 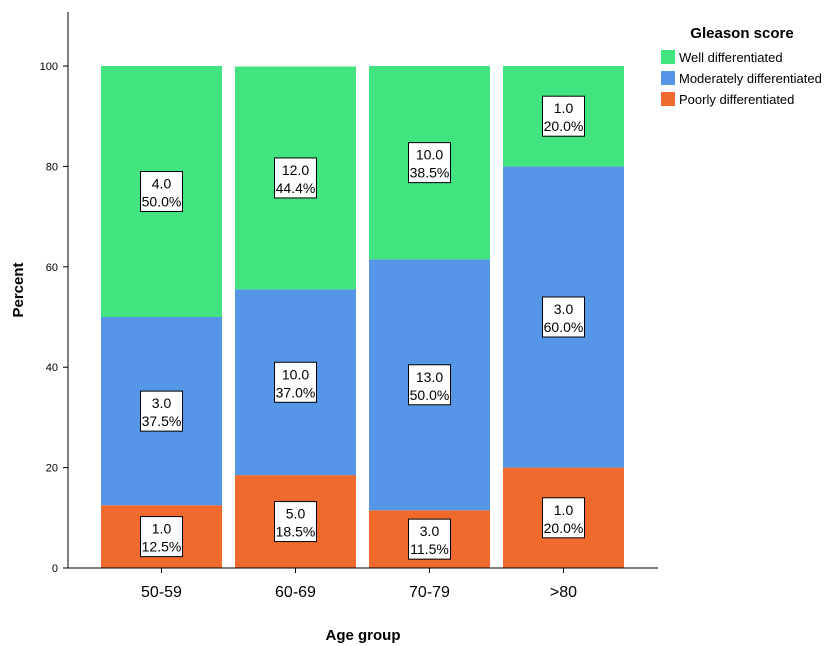 What do you see at coordinates (55, 569) in the screenshot?
I see `y-tick-label: 0` at bounding box center [55, 569].